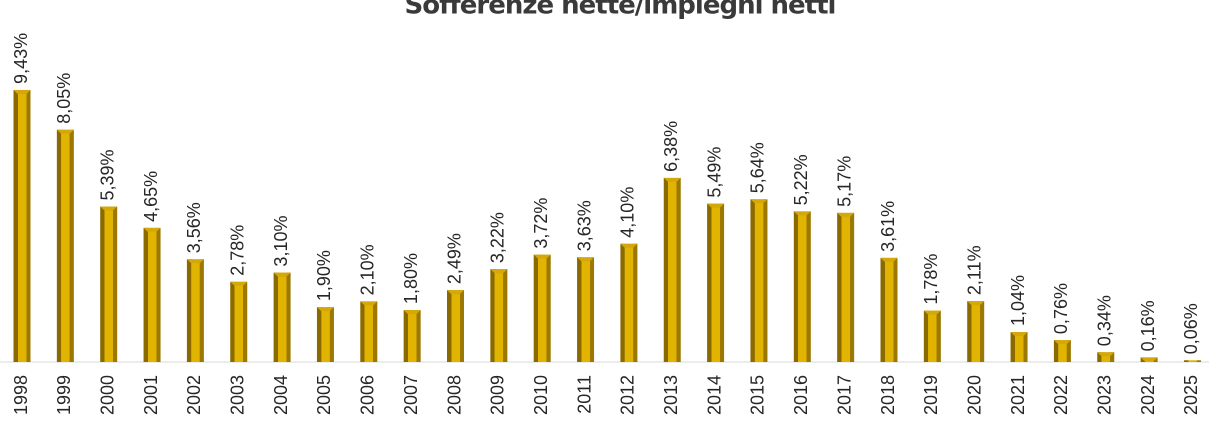 The height and width of the screenshot is (436, 1209). I want to click on value-label: 5,49%, so click(714, 172).